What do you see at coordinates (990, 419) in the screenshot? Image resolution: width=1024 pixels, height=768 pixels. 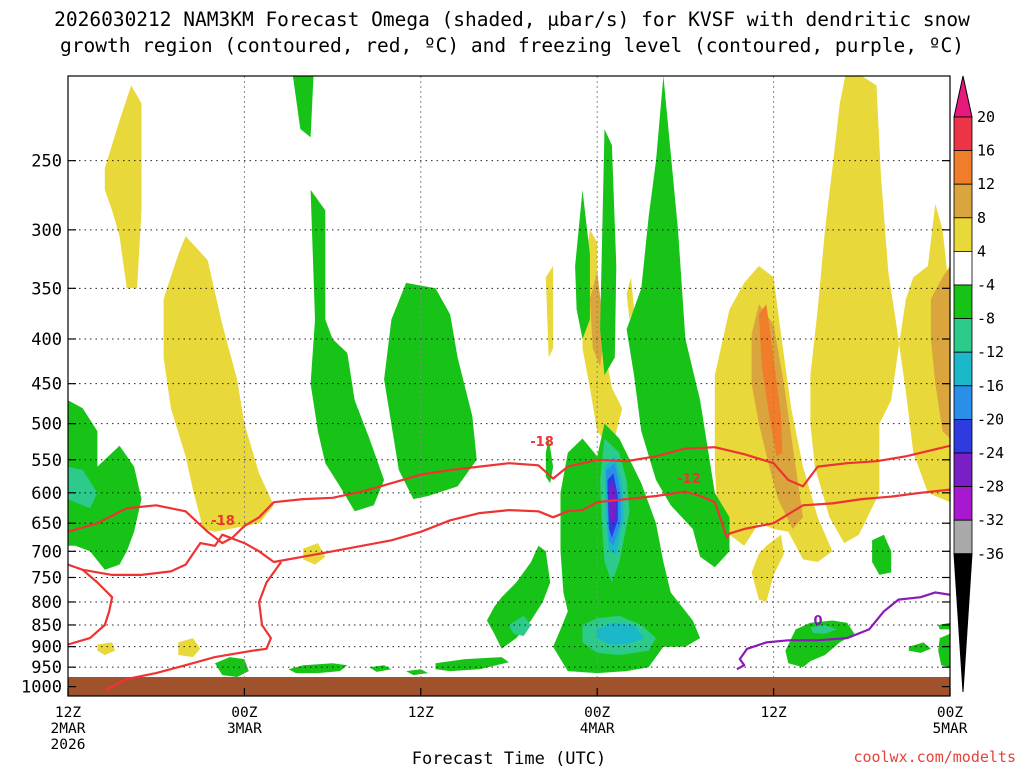 I see `colorbar-label-9: -20` at bounding box center [990, 419].